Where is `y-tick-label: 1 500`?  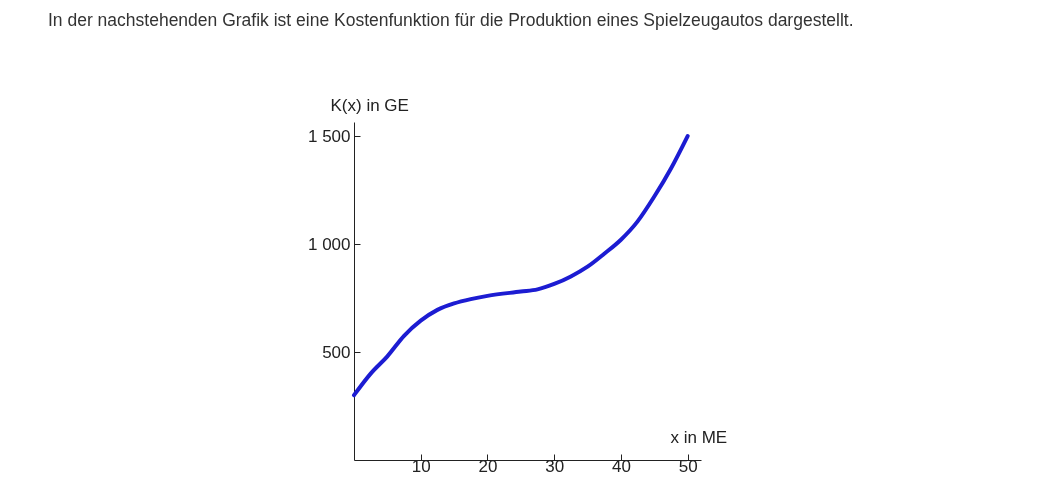
y-tick-label: 1 500 is located at coordinates (329, 136).